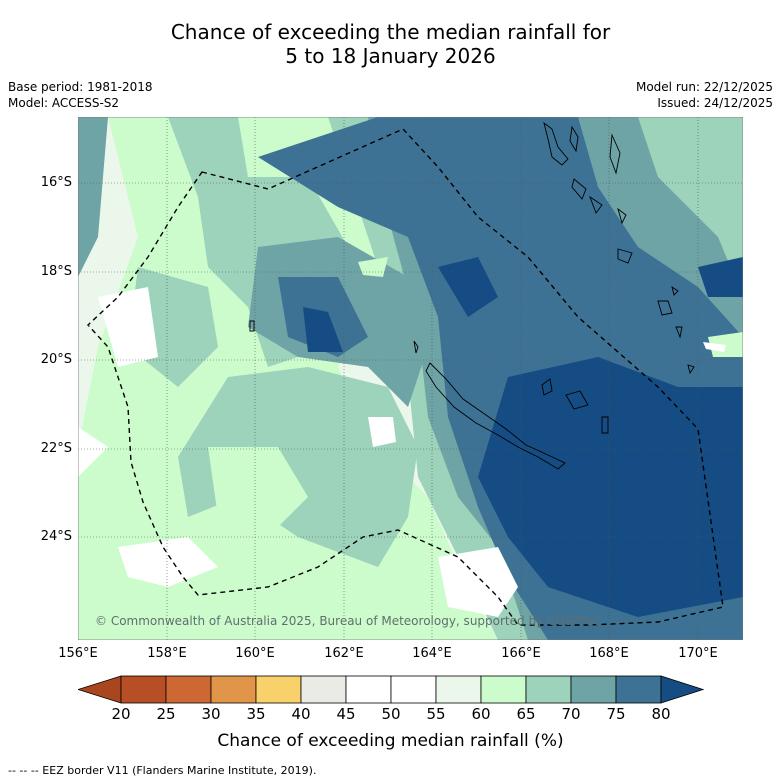 Image resolution: width=781 pixels, height=781 pixels. What do you see at coordinates (526, 714) in the screenshot?
I see `colorbar-tick: 65` at bounding box center [526, 714].